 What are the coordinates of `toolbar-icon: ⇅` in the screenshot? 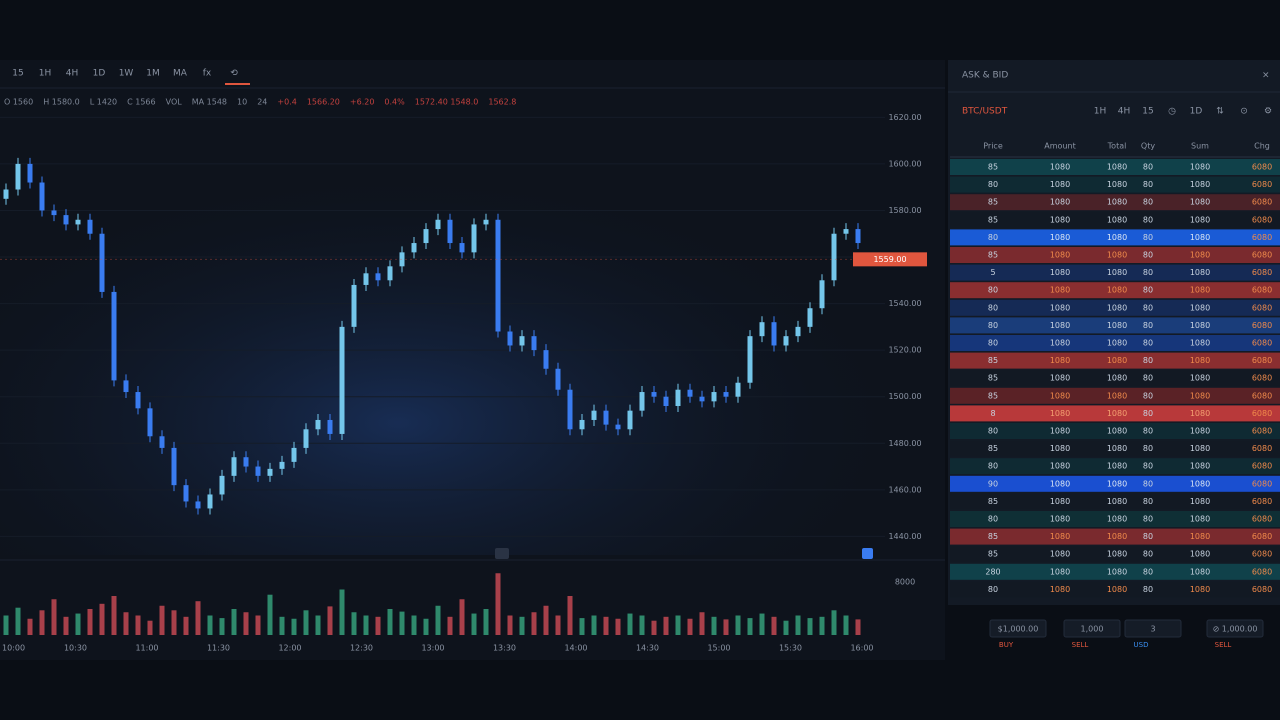 It's located at (1220, 112).